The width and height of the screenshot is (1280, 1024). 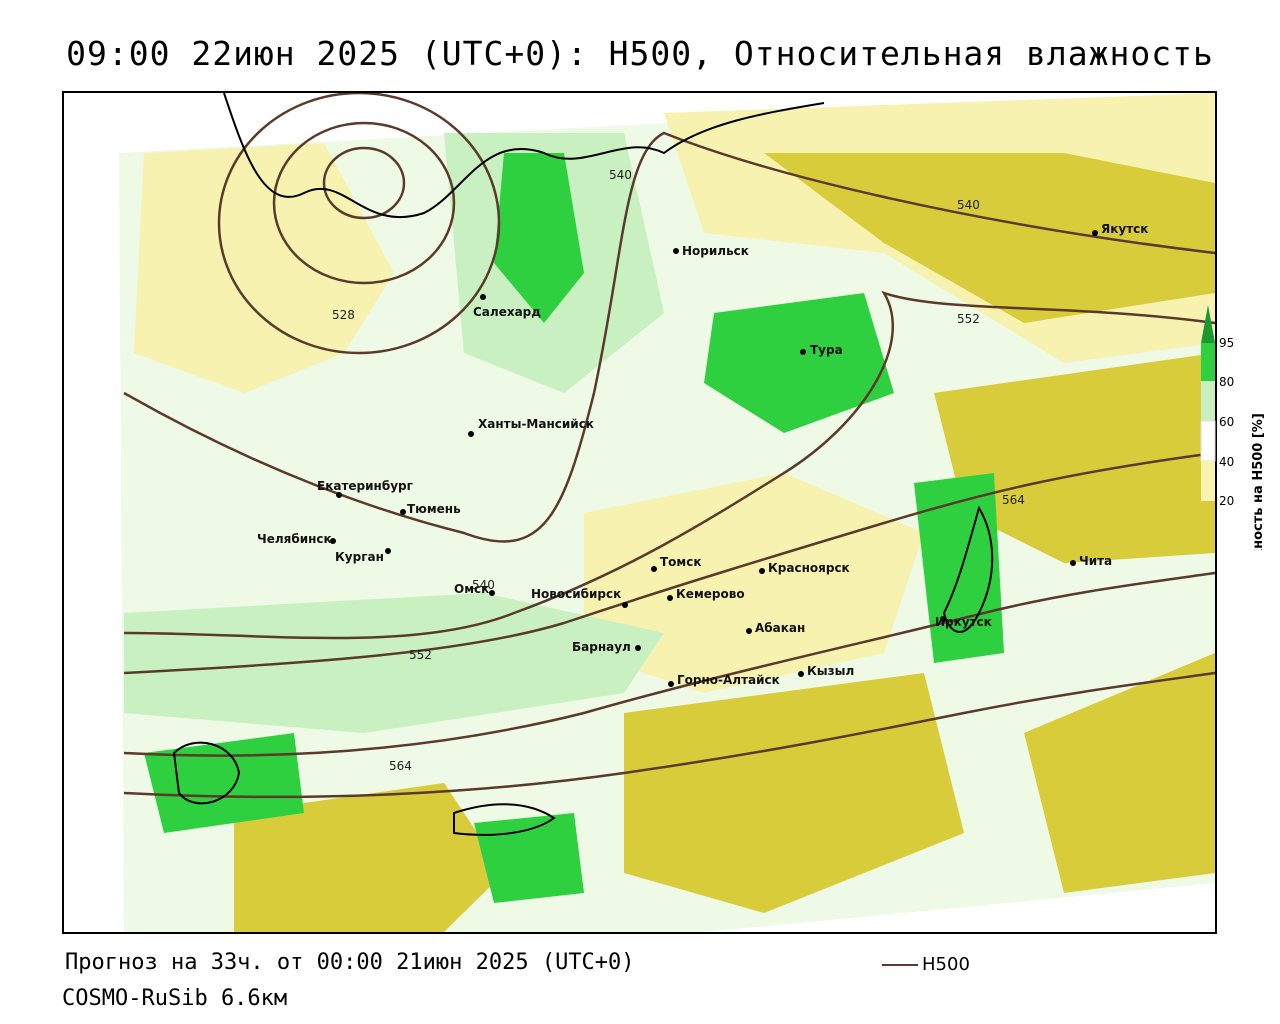 I want to click on svg-text: Новосибирск, so click(x=576, y=594).